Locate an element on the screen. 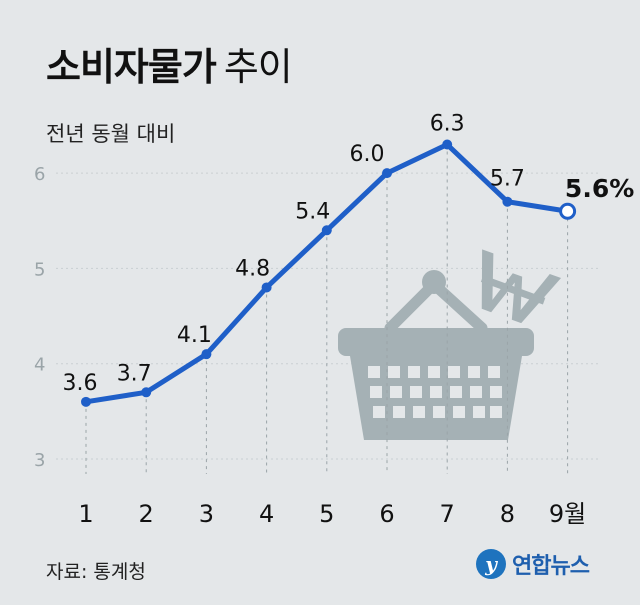 This screenshot has width=640, height=605. x-tick-label: 5 is located at coordinates (326, 514).